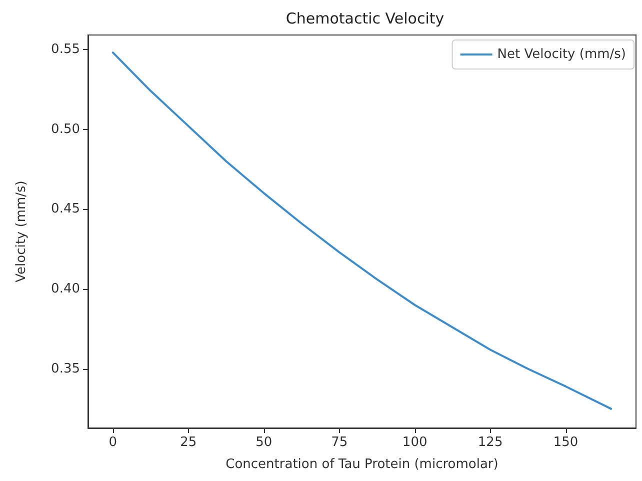 The height and width of the screenshot is (481, 642). Describe the element at coordinates (415, 442) in the screenshot. I see `x-tick-label: 100` at that location.